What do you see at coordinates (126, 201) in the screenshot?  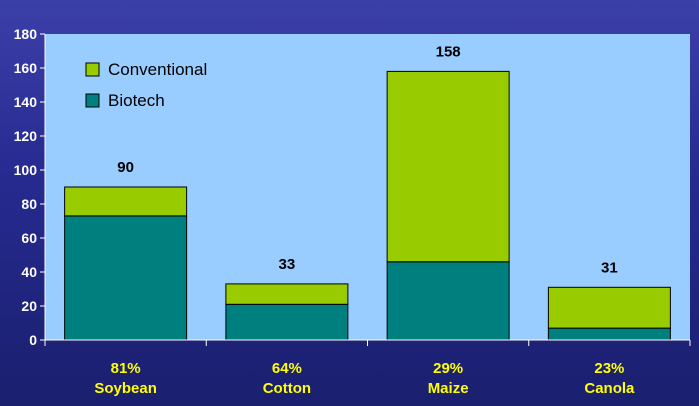 I see `bar-conventional-soybean` at bounding box center [126, 201].